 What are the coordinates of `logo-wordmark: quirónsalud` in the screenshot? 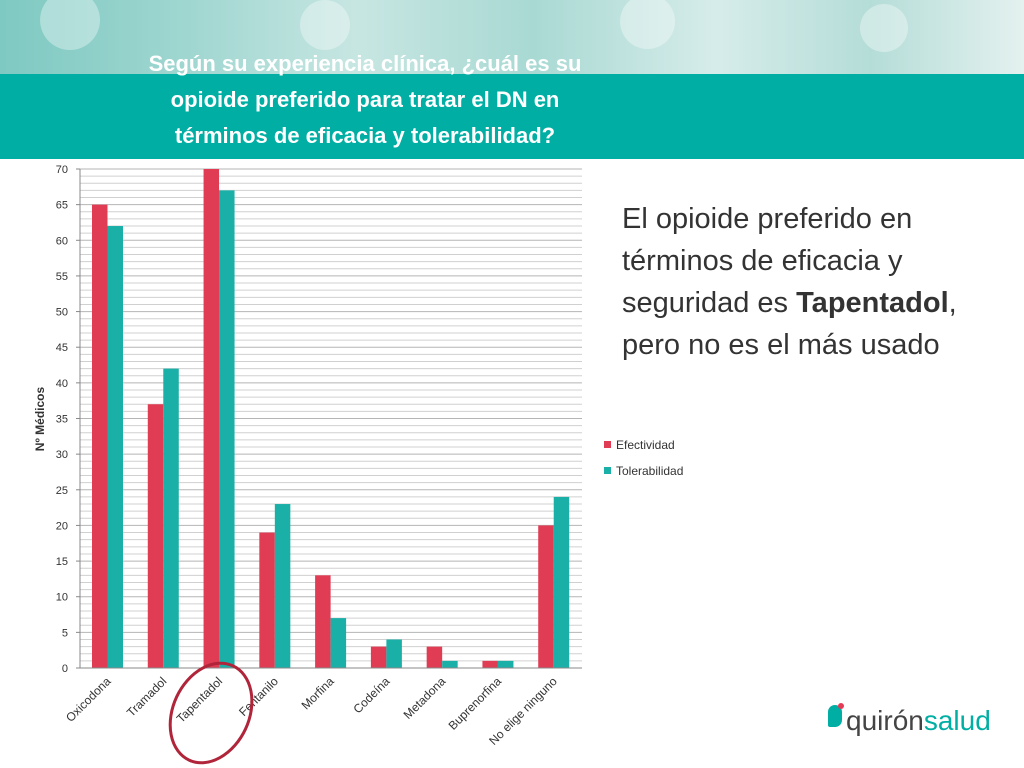 It's located at (918, 721).